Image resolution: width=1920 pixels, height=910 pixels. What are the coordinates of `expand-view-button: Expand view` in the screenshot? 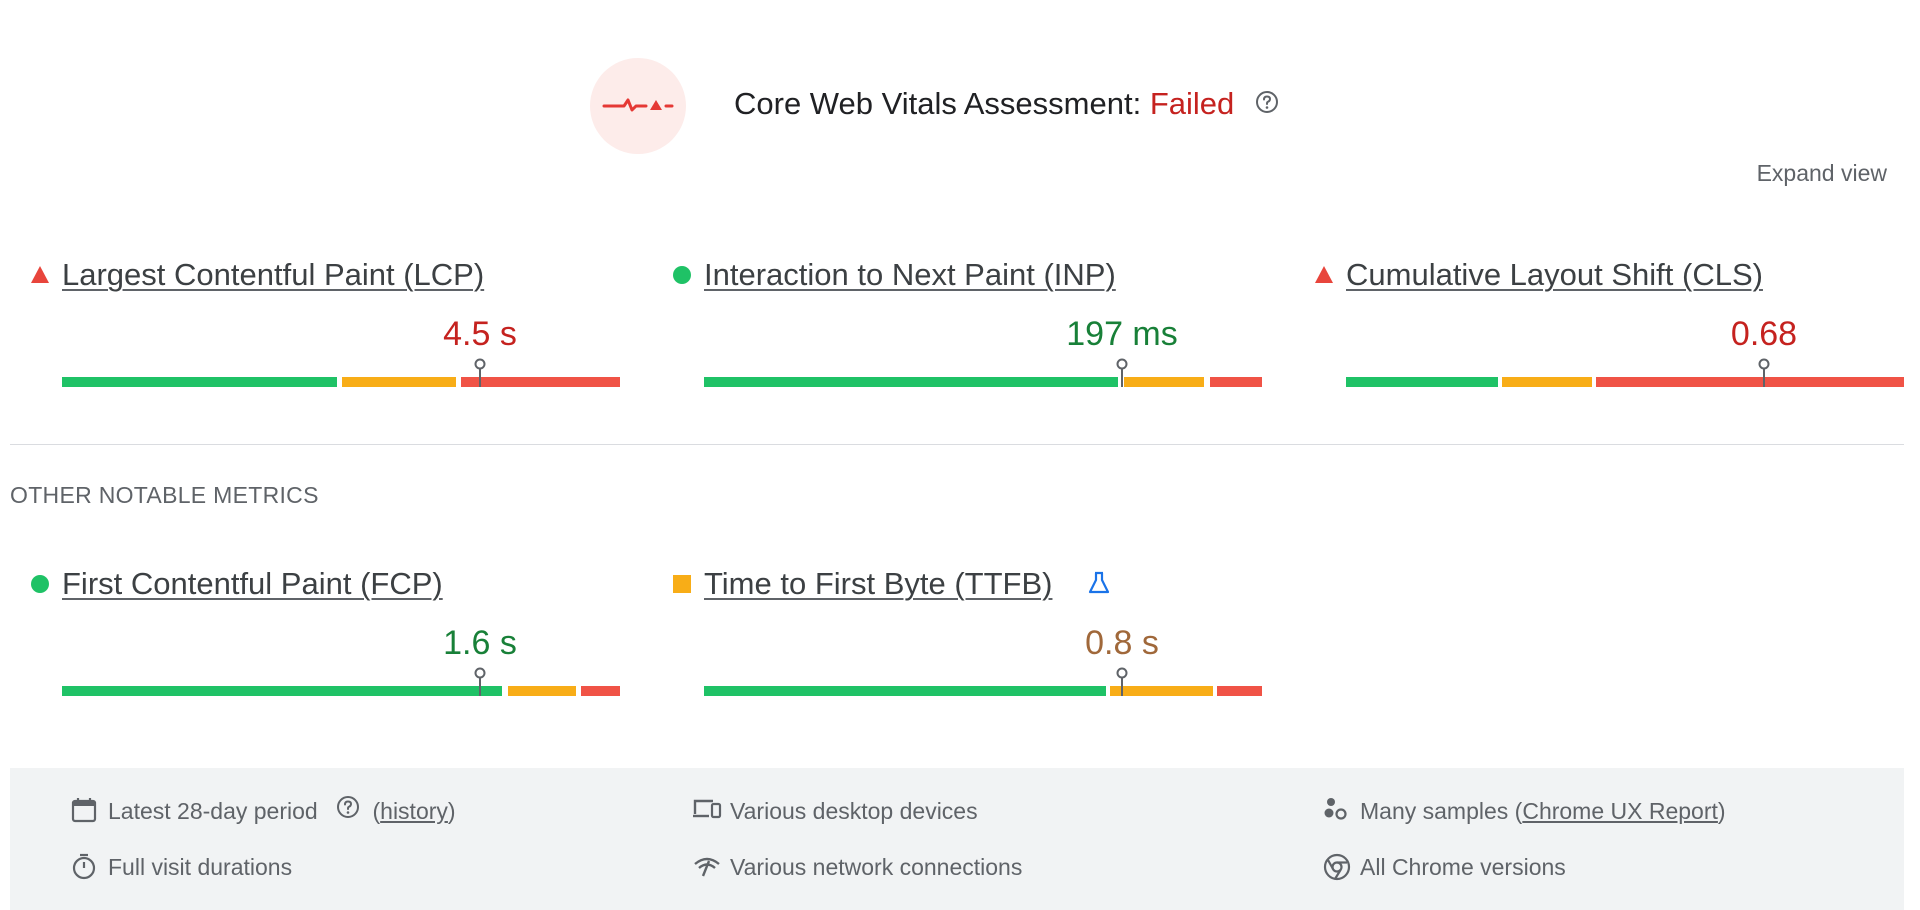 It's located at (1821, 173).